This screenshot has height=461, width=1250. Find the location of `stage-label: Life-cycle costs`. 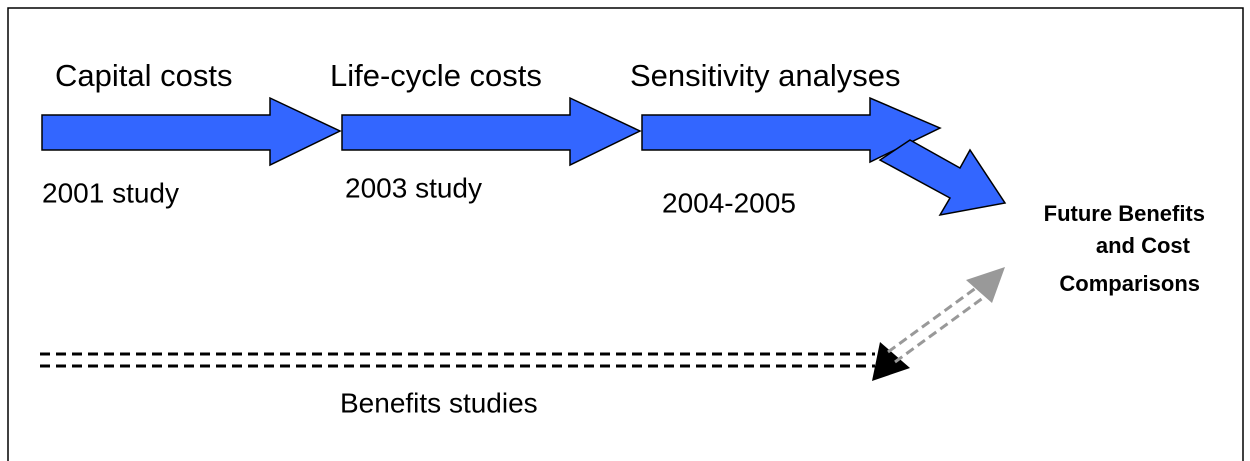

stage-label: Life-cycle costs is located at coordinates (436, 75).